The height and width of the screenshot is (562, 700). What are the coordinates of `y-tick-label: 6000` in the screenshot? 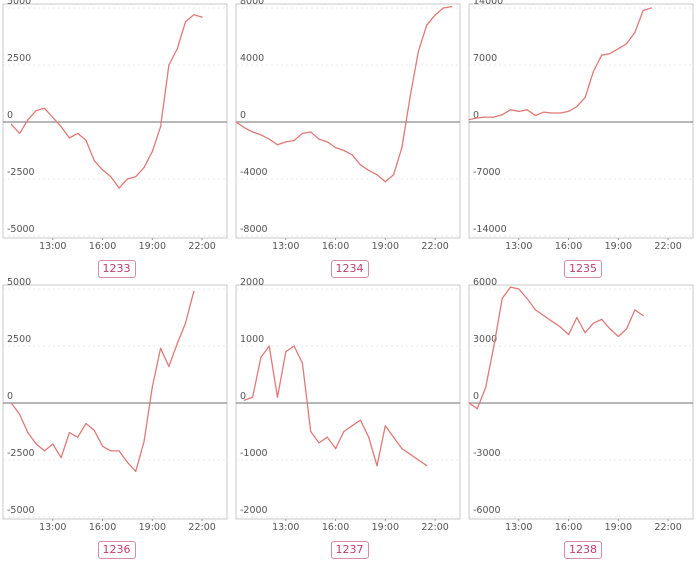 It's located at (485, 282).